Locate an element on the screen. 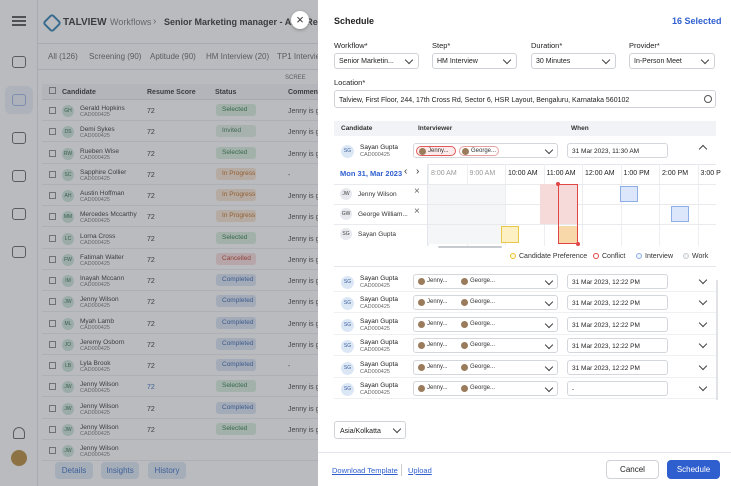 The width and height of the screenshot is (731, 486). menu-icon is located at coordinates (19, 21).